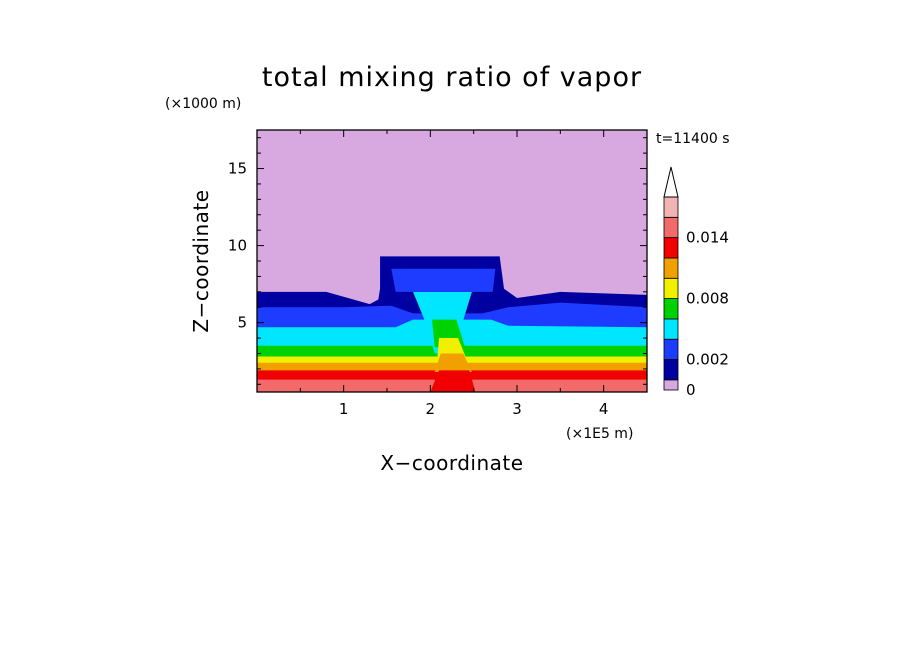 The image size is (904, 654). I want to click on x-tick-label: 3, so click(517, 409).